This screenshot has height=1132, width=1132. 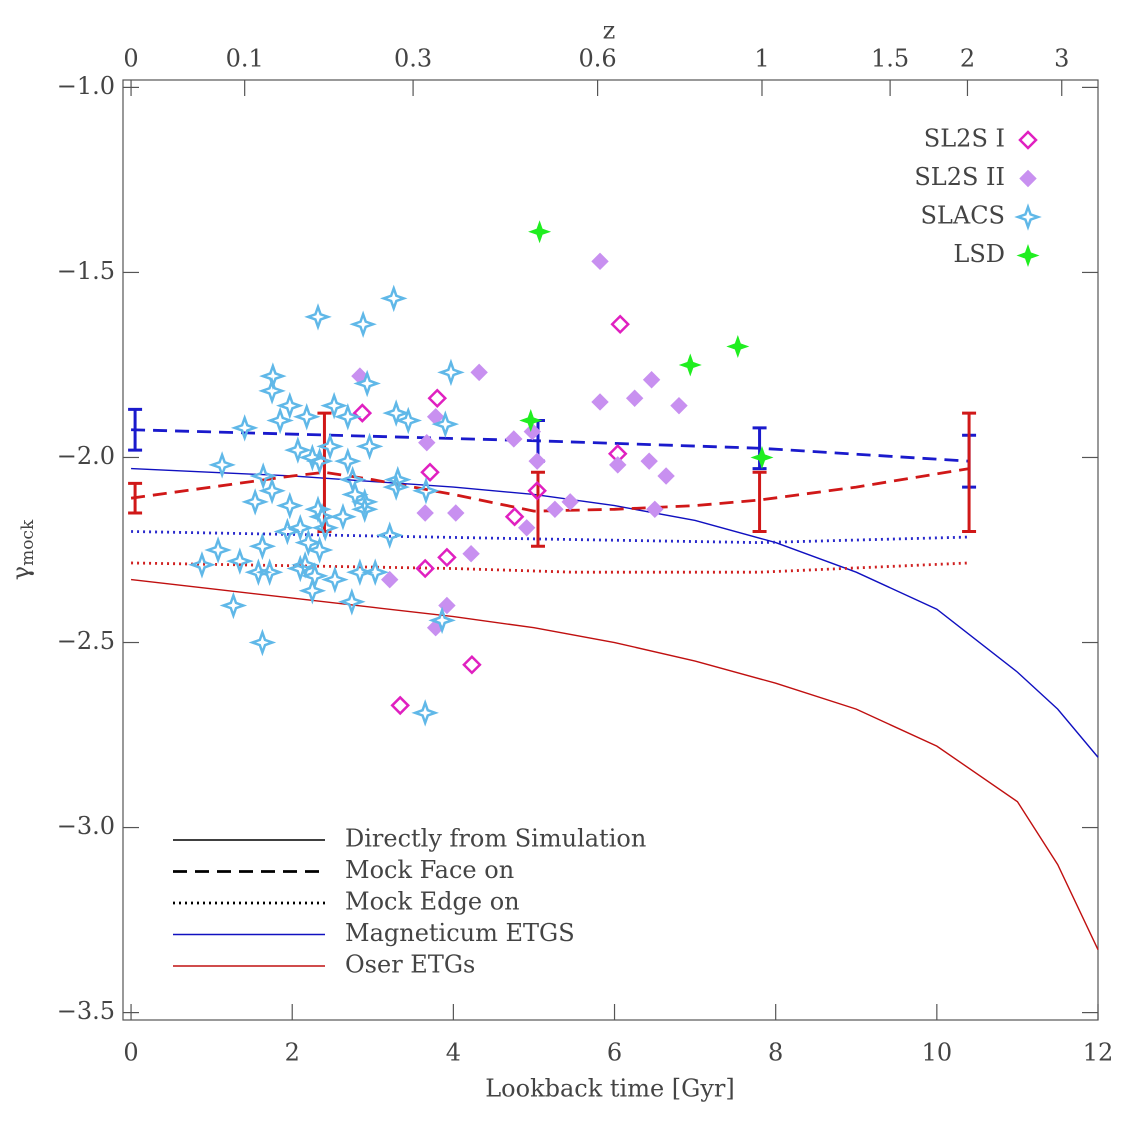 I want to click on x-tick-label: 8, so click(x=775, y=1053).